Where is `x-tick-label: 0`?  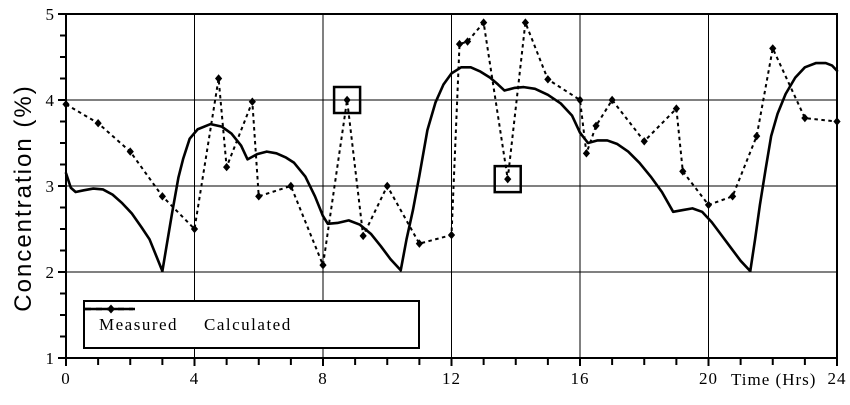
x-tick-label: 0 is located at coordinates (66, 378).